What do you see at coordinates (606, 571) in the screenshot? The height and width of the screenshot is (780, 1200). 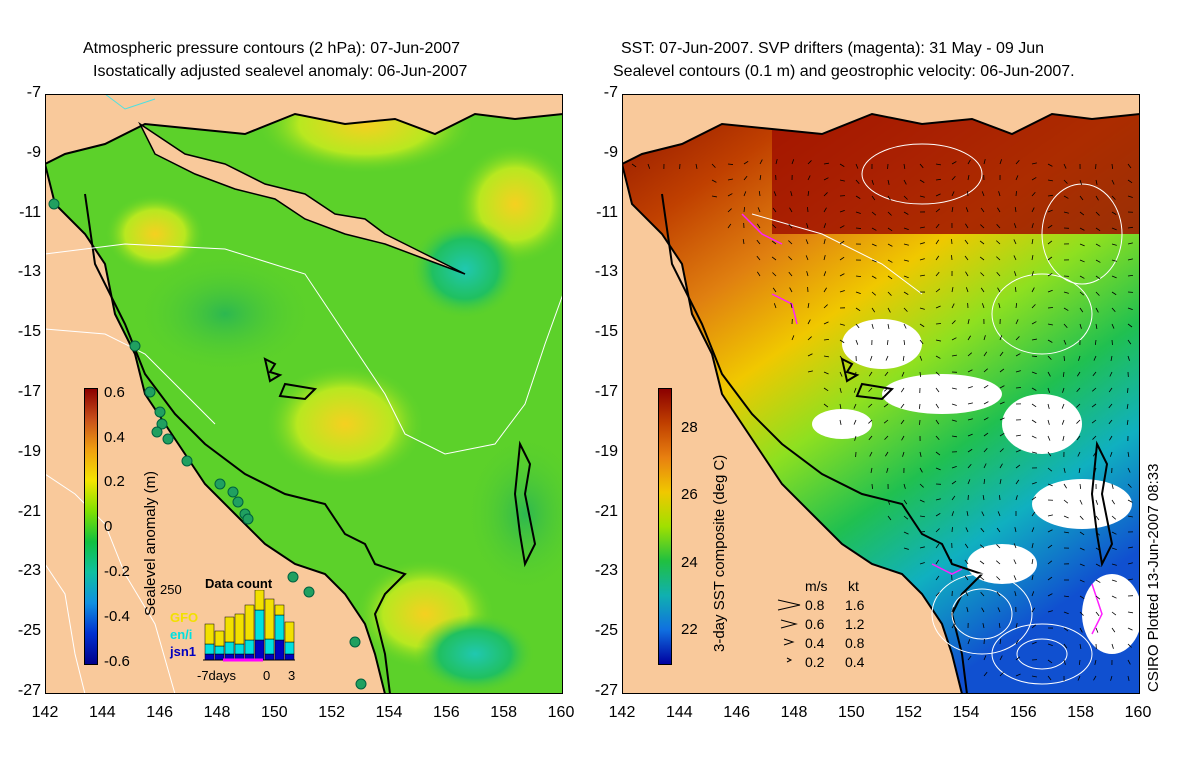 I see `lat-tick-label: -23` at bounding box center [606, 571].